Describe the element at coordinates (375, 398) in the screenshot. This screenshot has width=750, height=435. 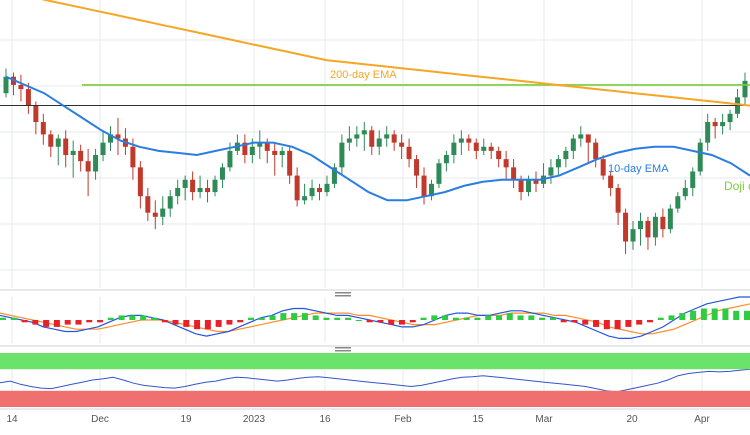
I see `rsi-oversold-band` at that location.